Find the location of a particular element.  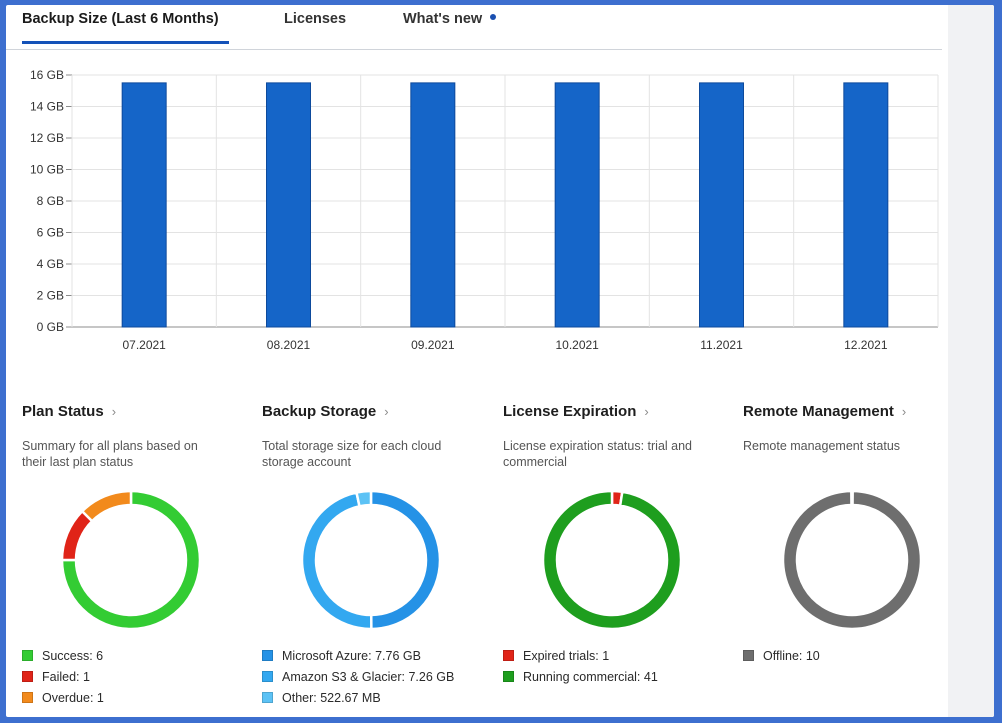

legend-item: Success: 6 is located at coordinates (63, 656).